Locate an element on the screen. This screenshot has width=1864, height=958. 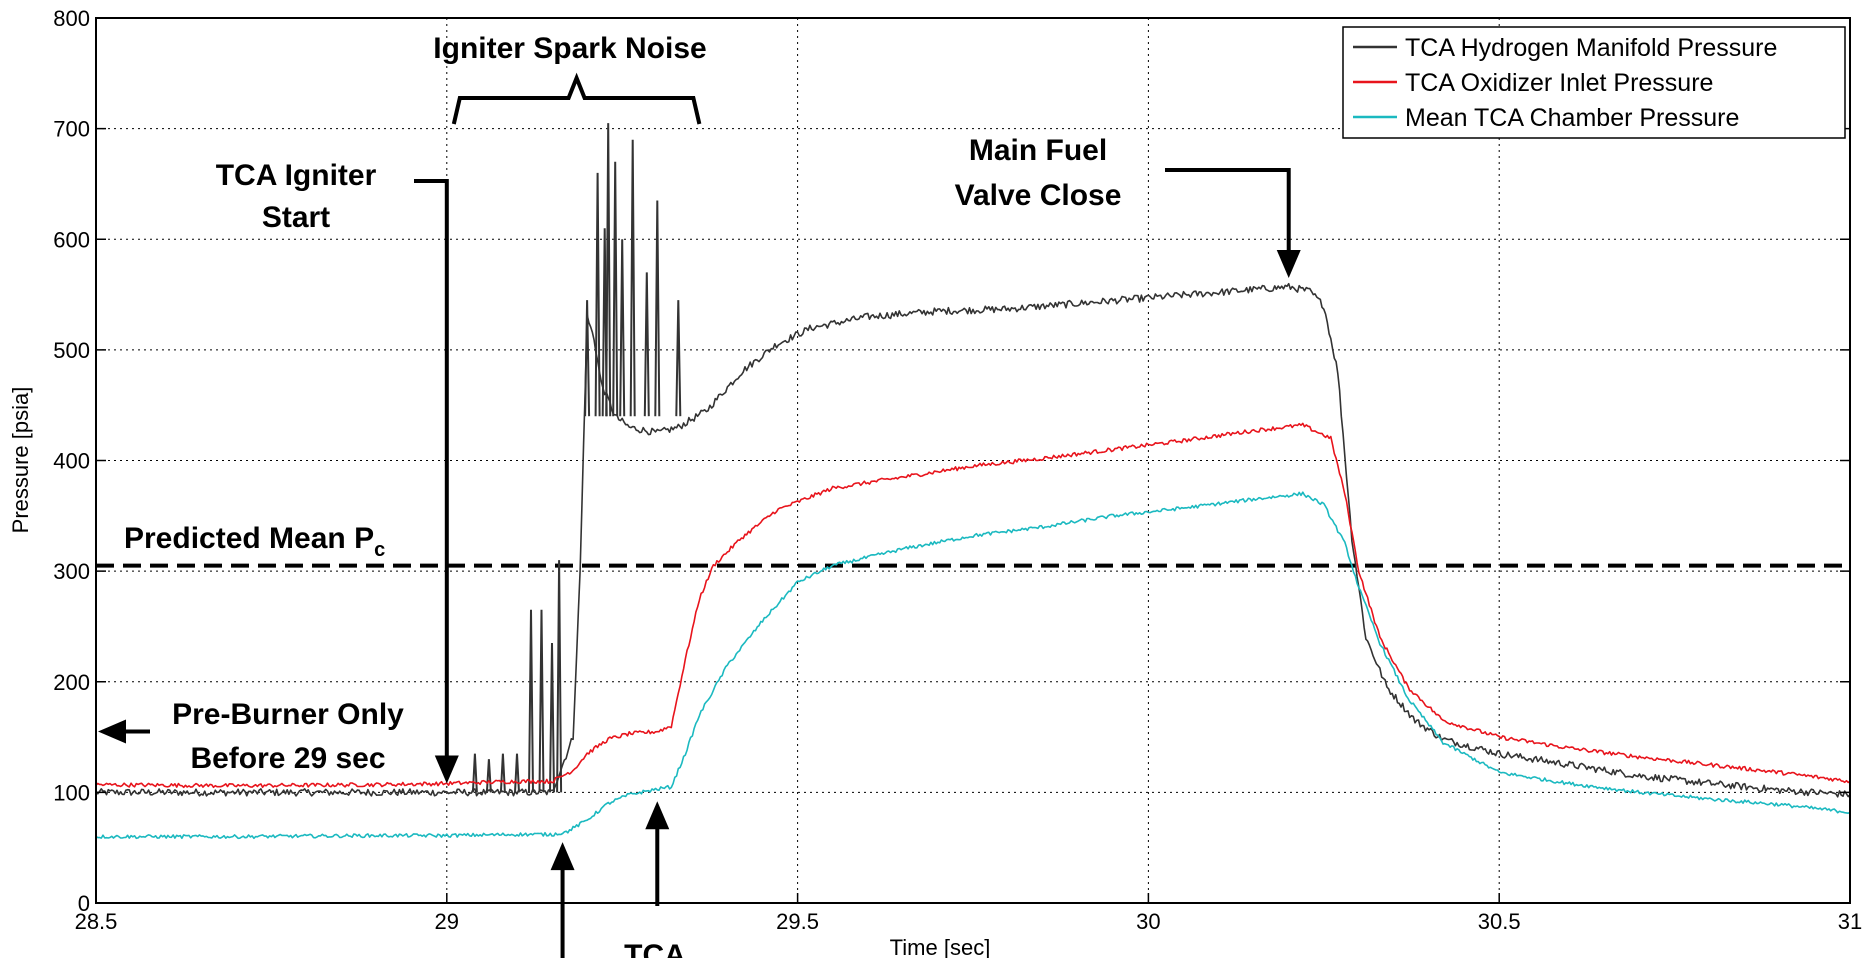
predicted-pc-text: Predicted Mean P is located at coordinates (249, 538).